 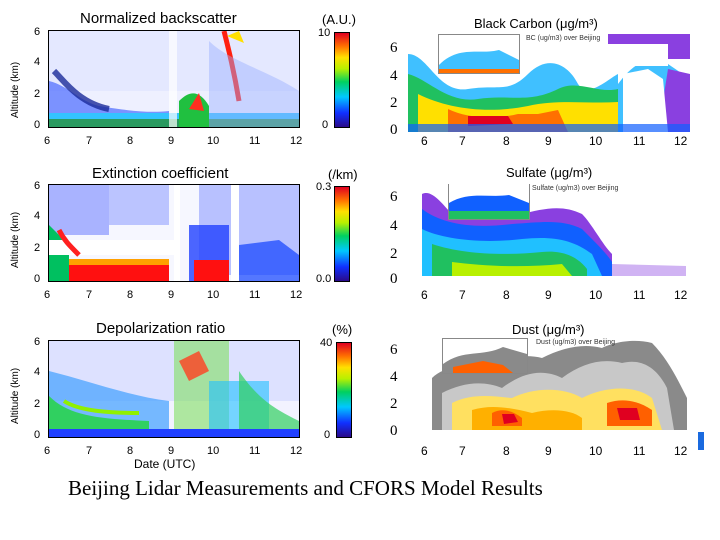 I want to click on ext-xtick-2: 8, so click(x=130, y=295).